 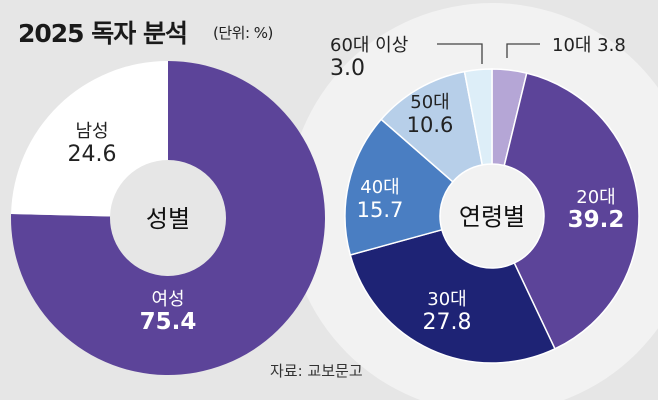 I want to click on label-leader-lines, so click(x=488, y=53).